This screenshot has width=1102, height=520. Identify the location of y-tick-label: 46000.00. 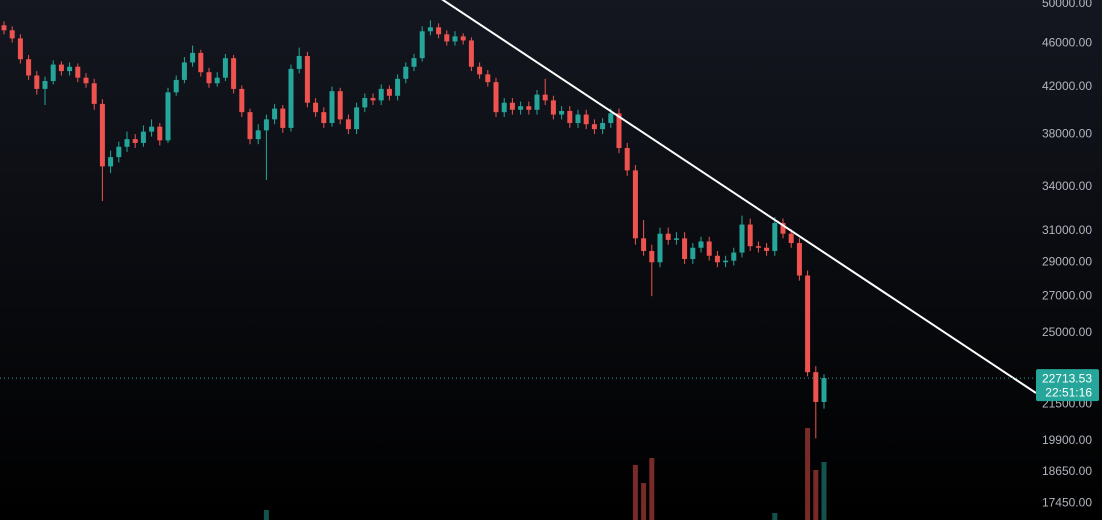
(1067, 43).